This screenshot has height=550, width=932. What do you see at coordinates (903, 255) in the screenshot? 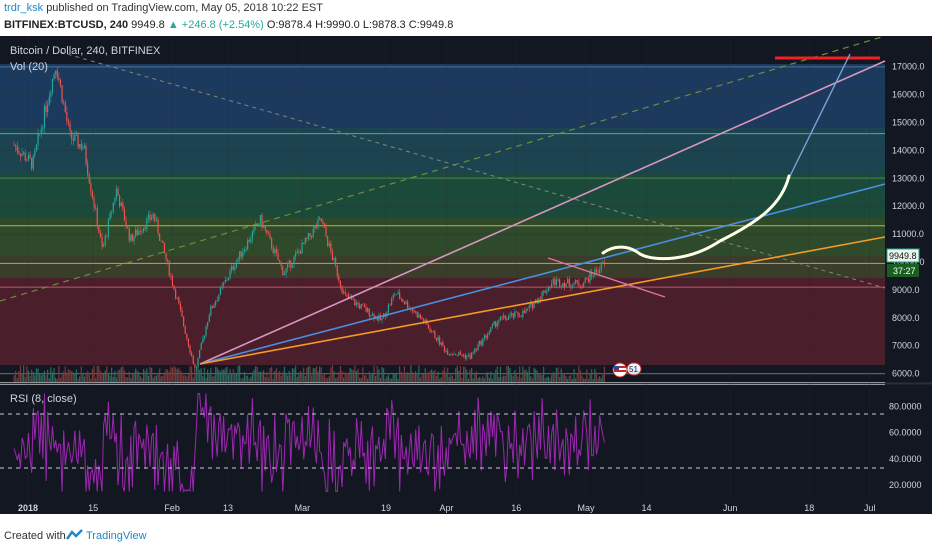
I see `last-price-tag` at bounding box center [903, 255].